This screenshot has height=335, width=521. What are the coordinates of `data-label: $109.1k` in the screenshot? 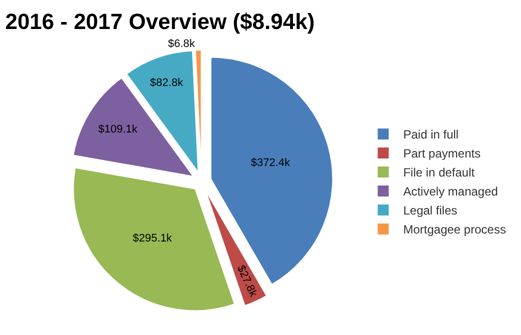 It's located at (118, 129).